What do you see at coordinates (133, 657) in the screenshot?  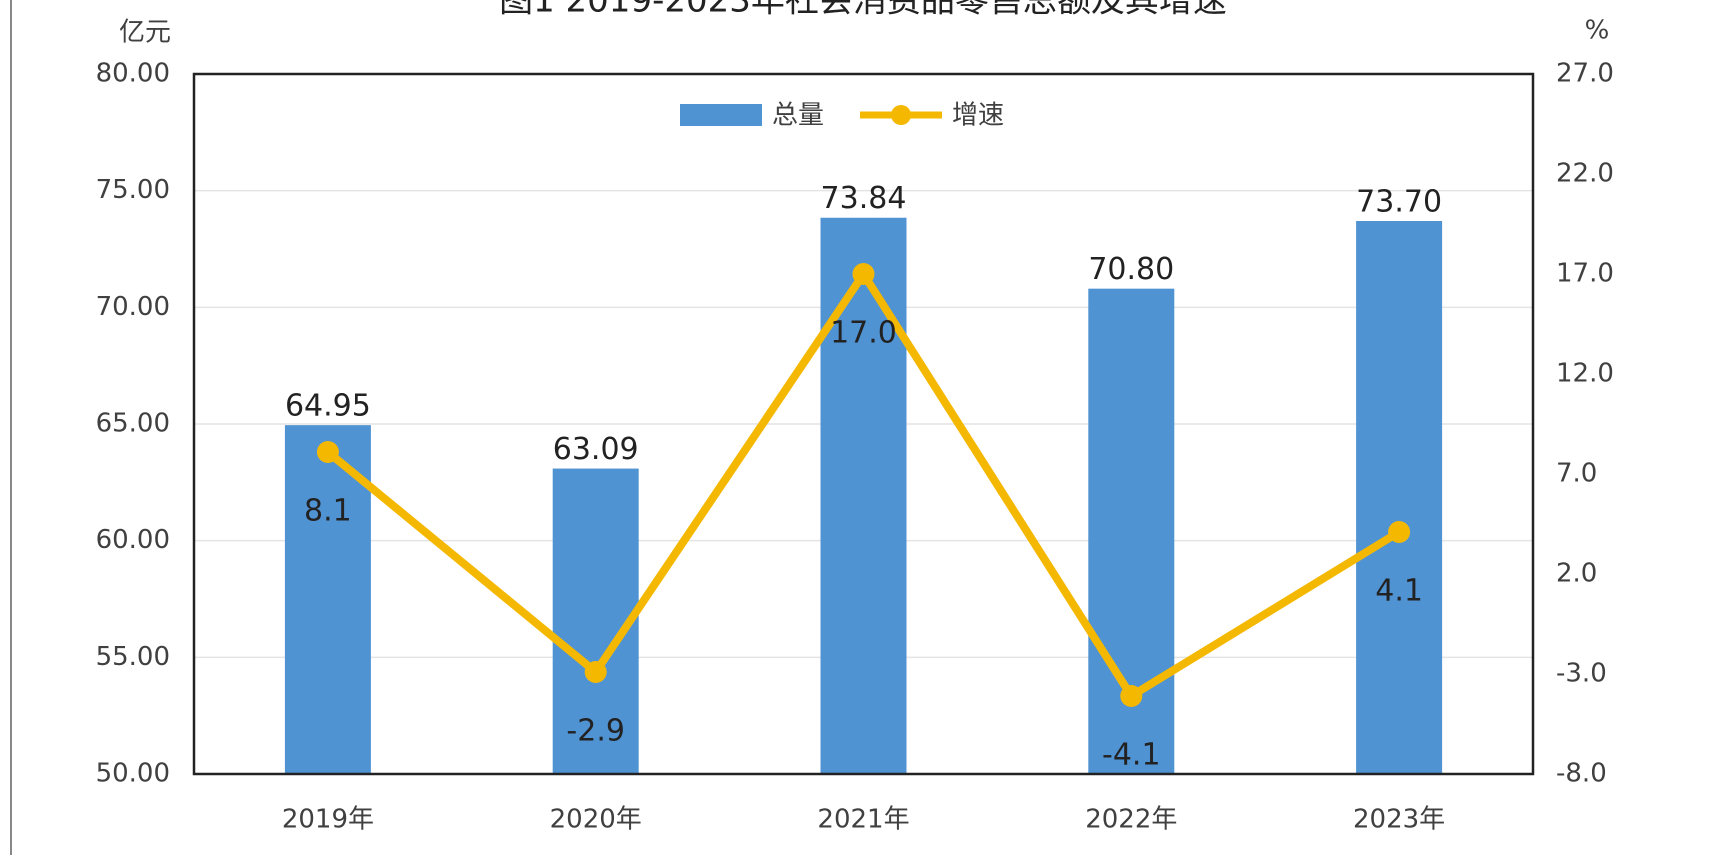 I see `y-tick-label: 55.00` at bounding box center [133, 657].